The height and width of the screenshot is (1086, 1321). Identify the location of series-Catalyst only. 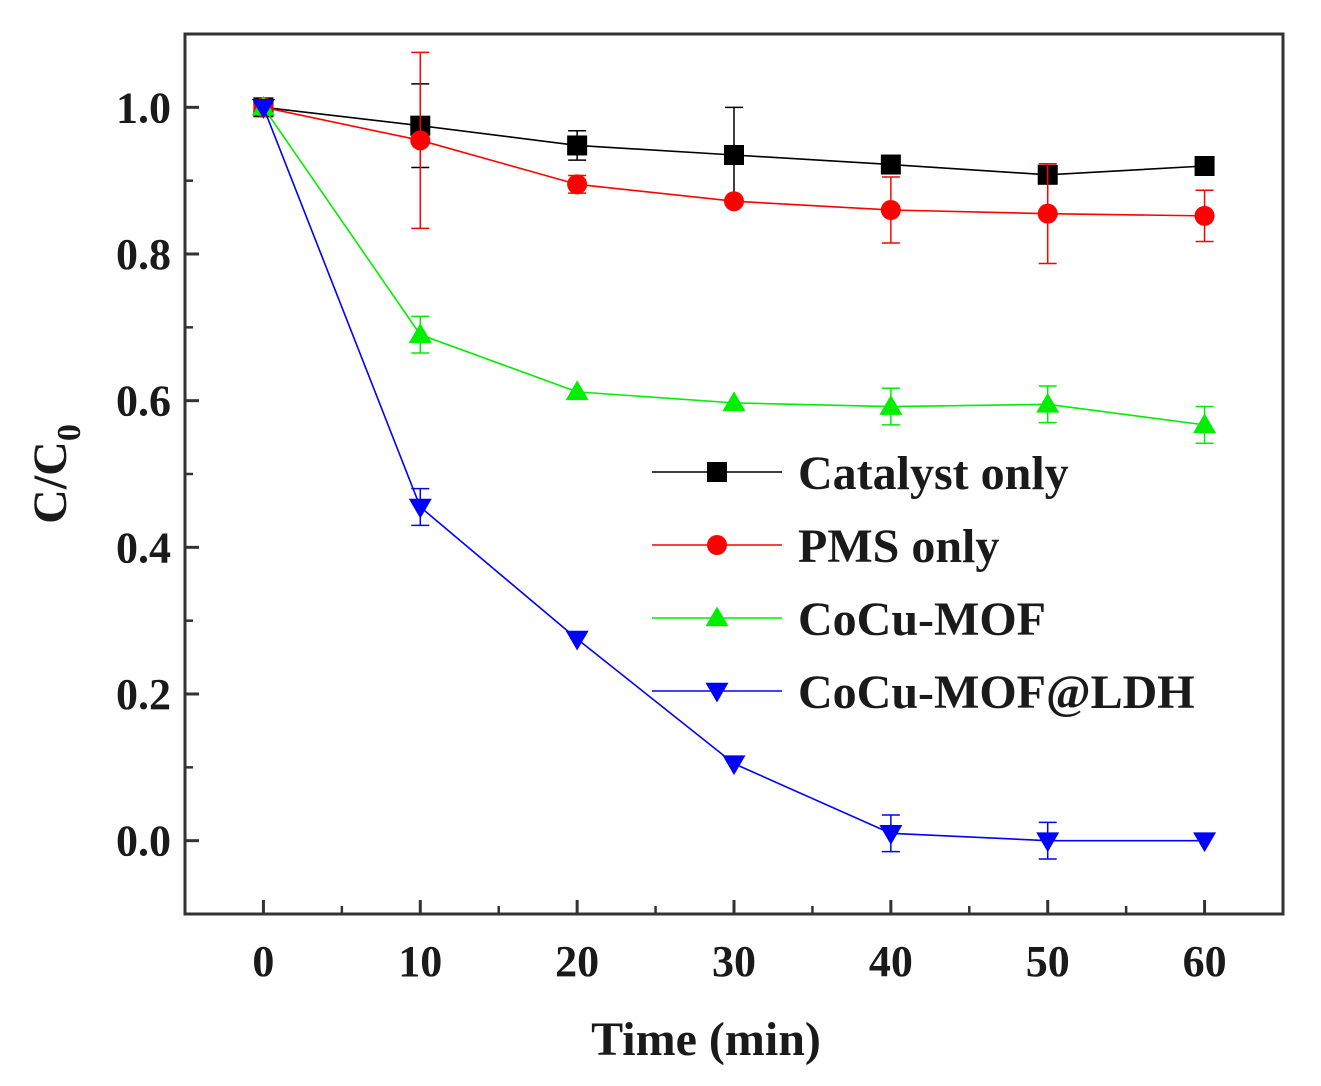
(734, 143).